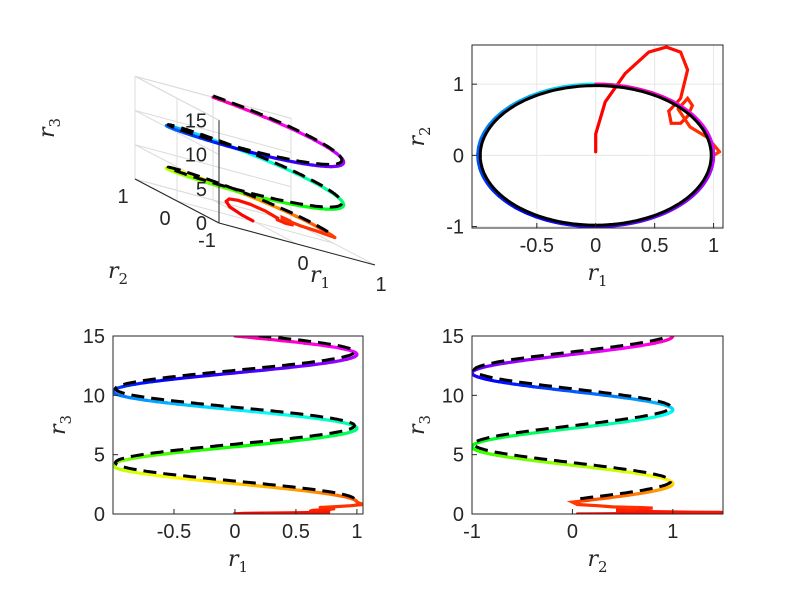  Describe the element at coordinates (425, 420) in the screenshot. I see `y-axis-label-subscript: 3` at that location.